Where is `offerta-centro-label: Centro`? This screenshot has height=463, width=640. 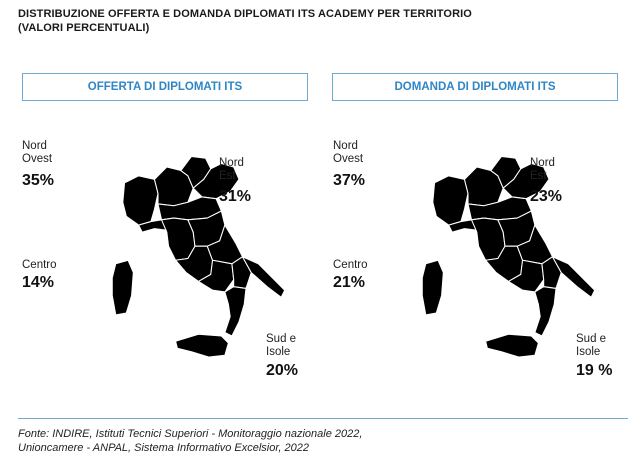
offerta-centro-label: Centro is located at coordinates (39, 265).